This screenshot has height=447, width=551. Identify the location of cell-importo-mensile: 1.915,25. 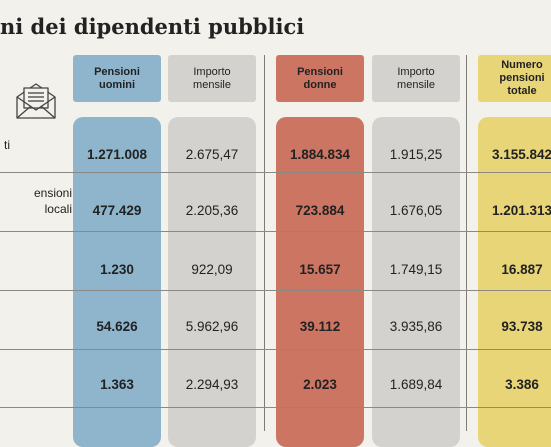
(416, 154).